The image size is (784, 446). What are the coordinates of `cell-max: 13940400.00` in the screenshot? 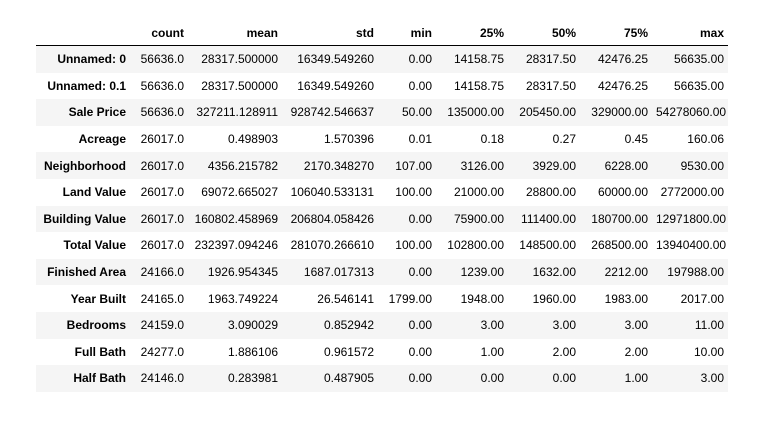 It's located at (691, 245).